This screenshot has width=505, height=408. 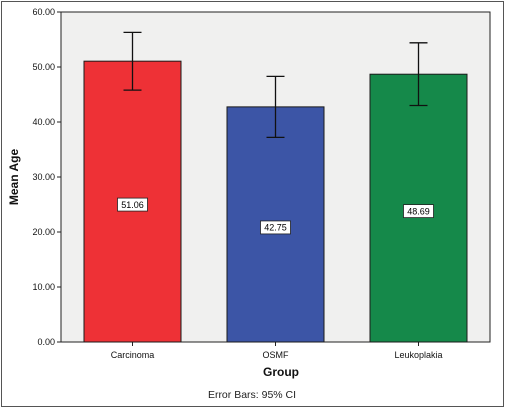 I want to click on data-label: 42.75, so click(x=275, y=228).